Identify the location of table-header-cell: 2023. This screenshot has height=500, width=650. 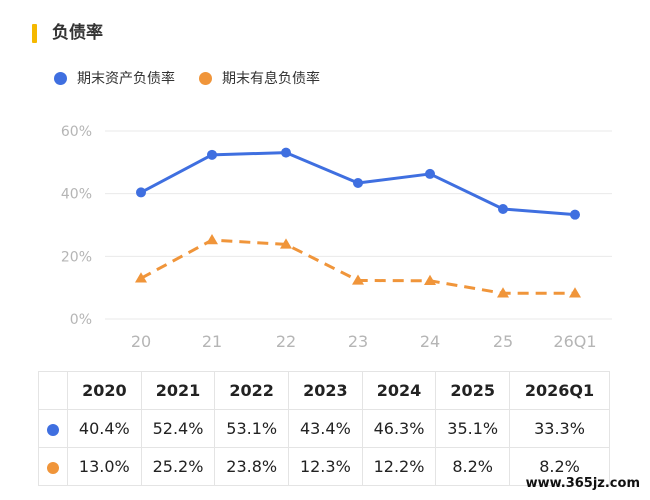
(325, 390).